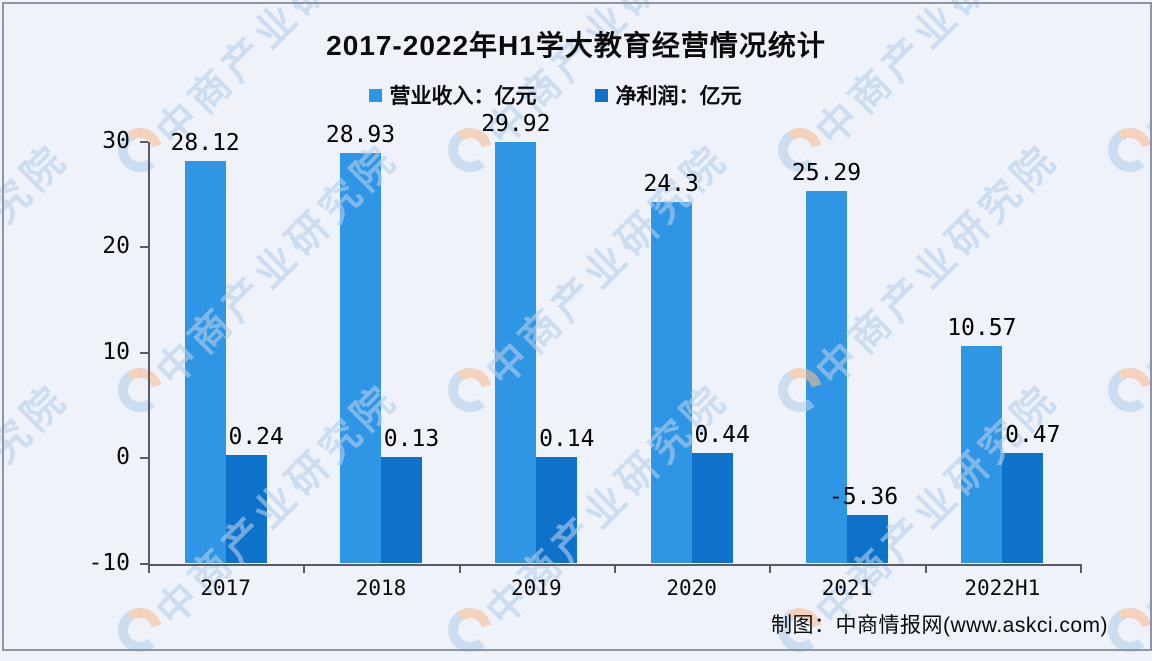  What do you see at coordinates (982, 455) in the screenshot?
I see `revenue-bar-2022H1` at bounding box center [982, 455].